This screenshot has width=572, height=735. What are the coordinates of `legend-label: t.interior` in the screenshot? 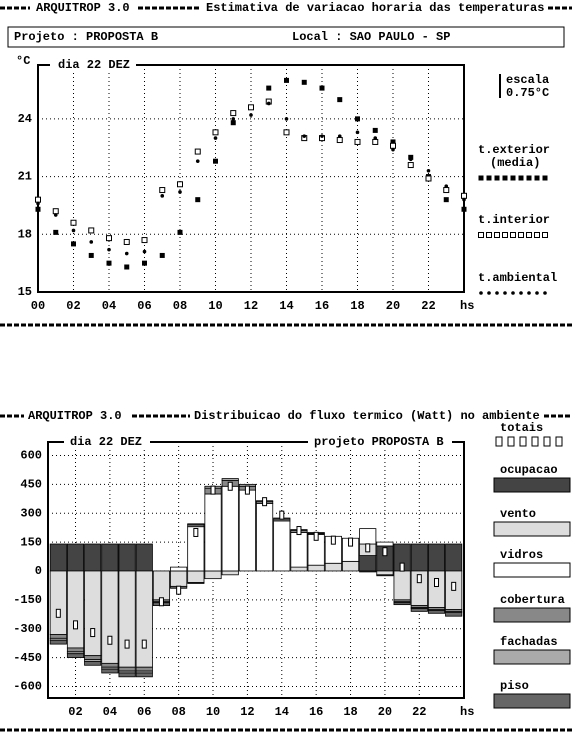 It's located at (514, 220).